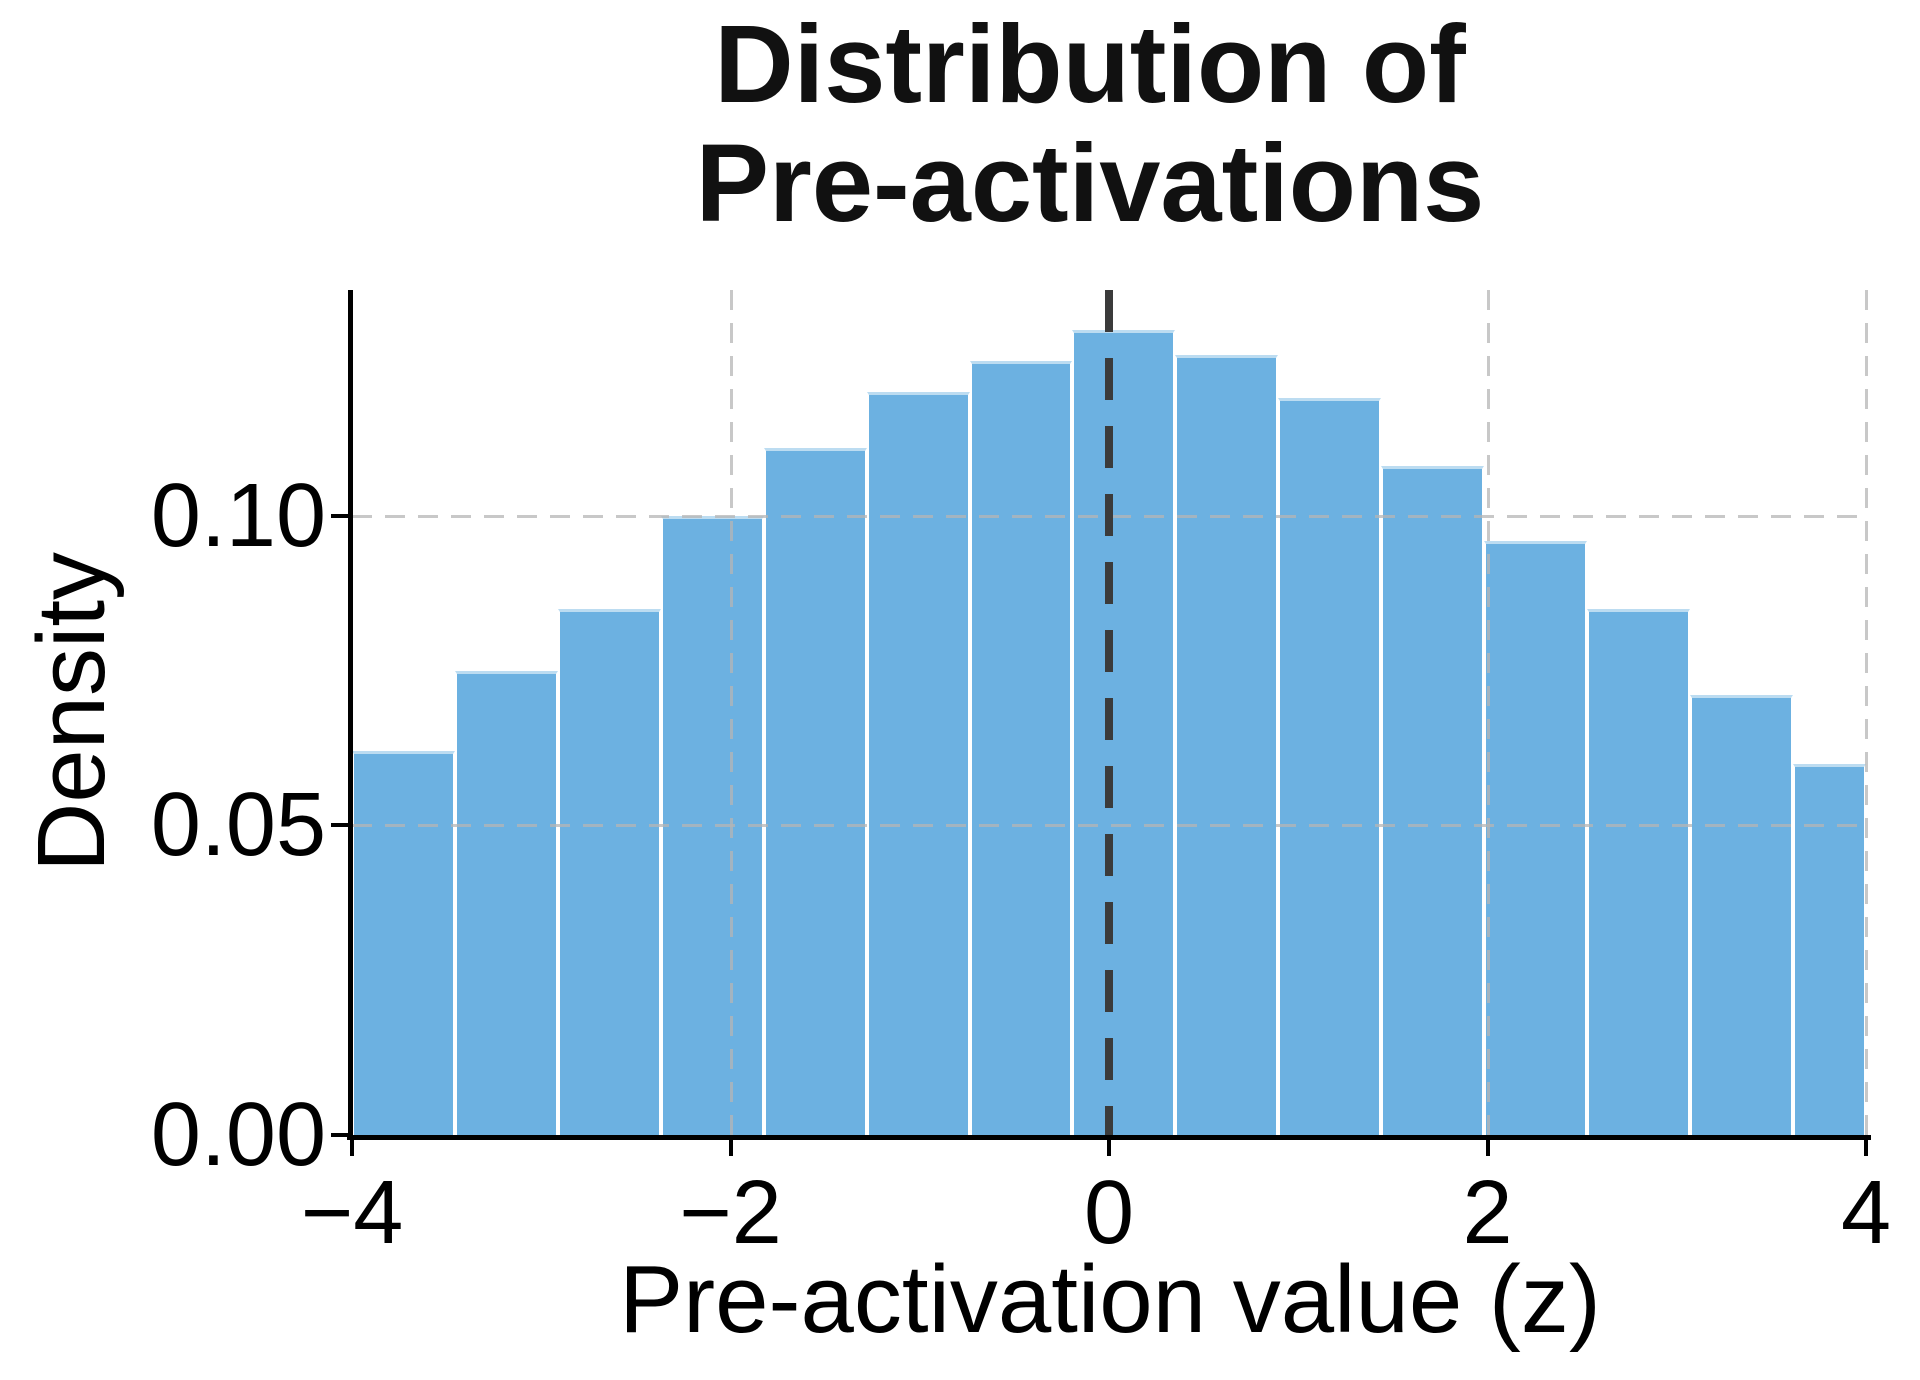 The width and height of the screenshot is (1920, 1380). What do you see at coordinates (1487, 1213) in the screenshot?
I see `x-tick-label: 2` at bounding box center [1487, 1213].